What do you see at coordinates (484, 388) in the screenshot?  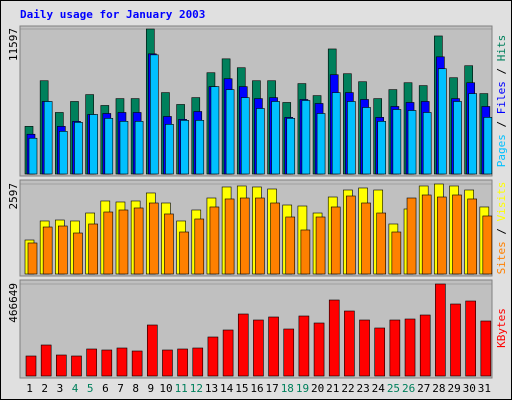 I see `x-tick-label: 31` at bounding box center [484, 388].